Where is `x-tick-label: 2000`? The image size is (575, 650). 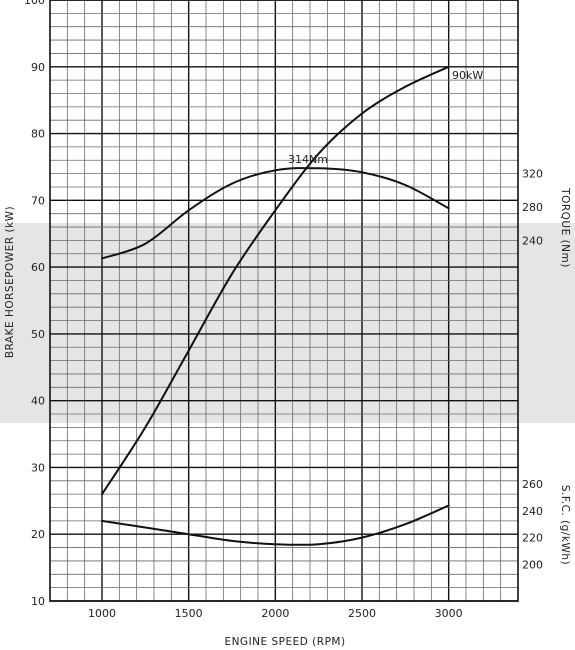
x-tick-label: 2000 is located at coordinates (275, 613).